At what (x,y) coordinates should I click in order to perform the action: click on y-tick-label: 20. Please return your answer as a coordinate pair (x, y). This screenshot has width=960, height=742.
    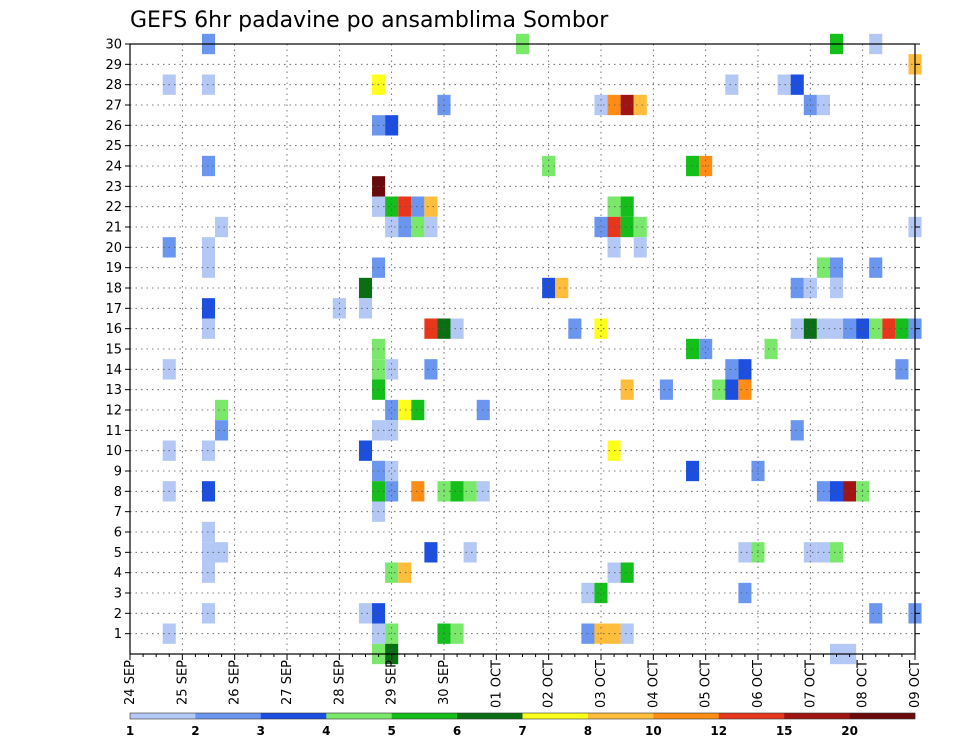
    Looking at the image, I should click on (113, 248).